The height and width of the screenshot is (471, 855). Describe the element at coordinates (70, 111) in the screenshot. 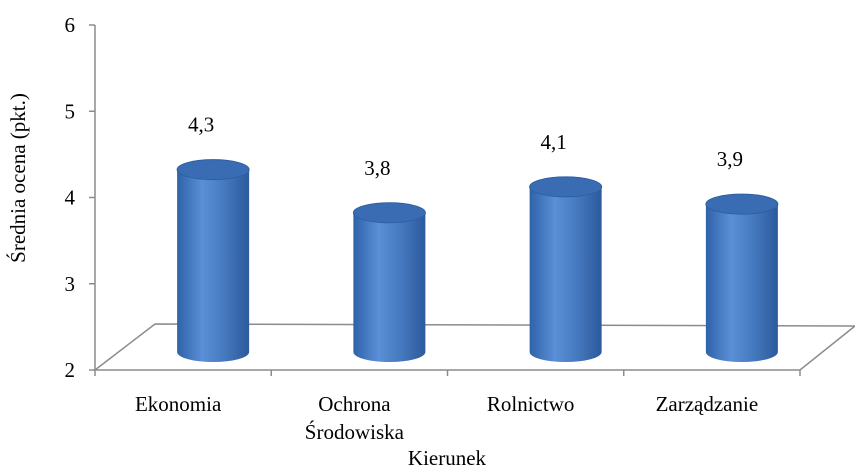

I see `y-tick-label: 5` at that location.